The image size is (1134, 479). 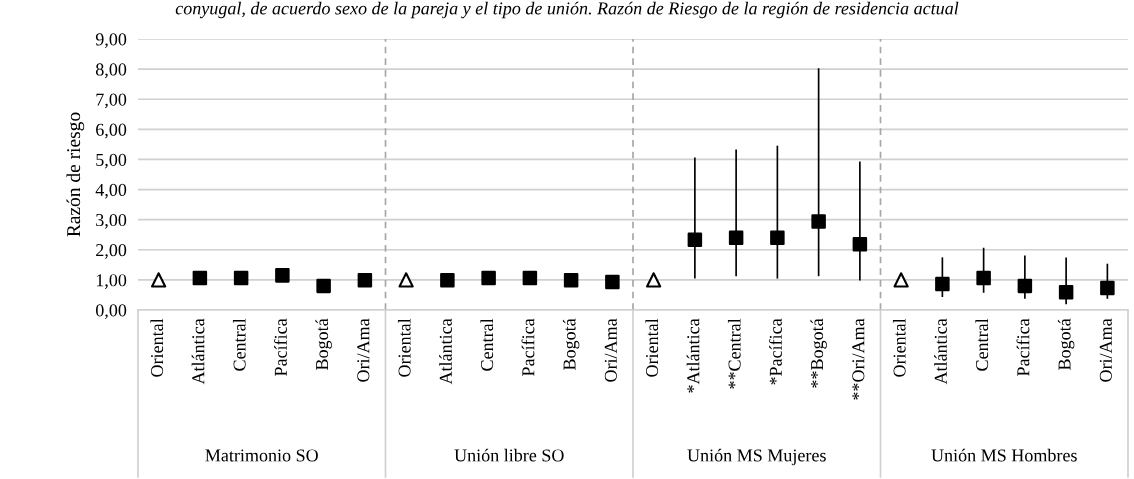 What do you see at coordinates (567, 10) in the screenshot?
I see `chart-title: conyugal, de acuerdo sexo de la pareja y el tipo de unión. Razón de Riesgo de la región de residencia actual` at bounding box center [567, 10].